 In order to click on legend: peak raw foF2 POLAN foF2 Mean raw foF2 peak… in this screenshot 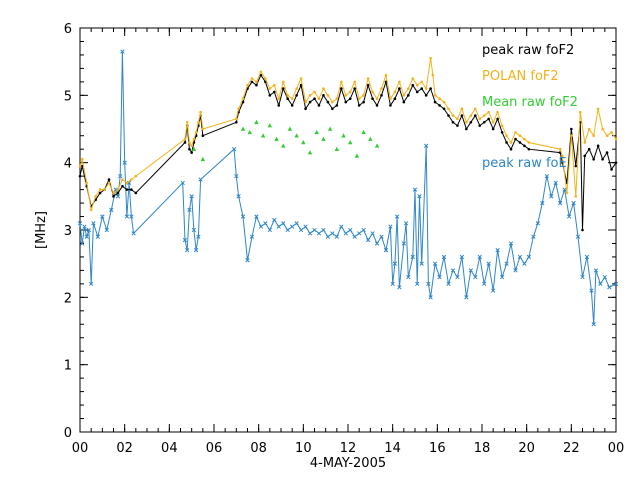, I will do `click(530, 107)`.